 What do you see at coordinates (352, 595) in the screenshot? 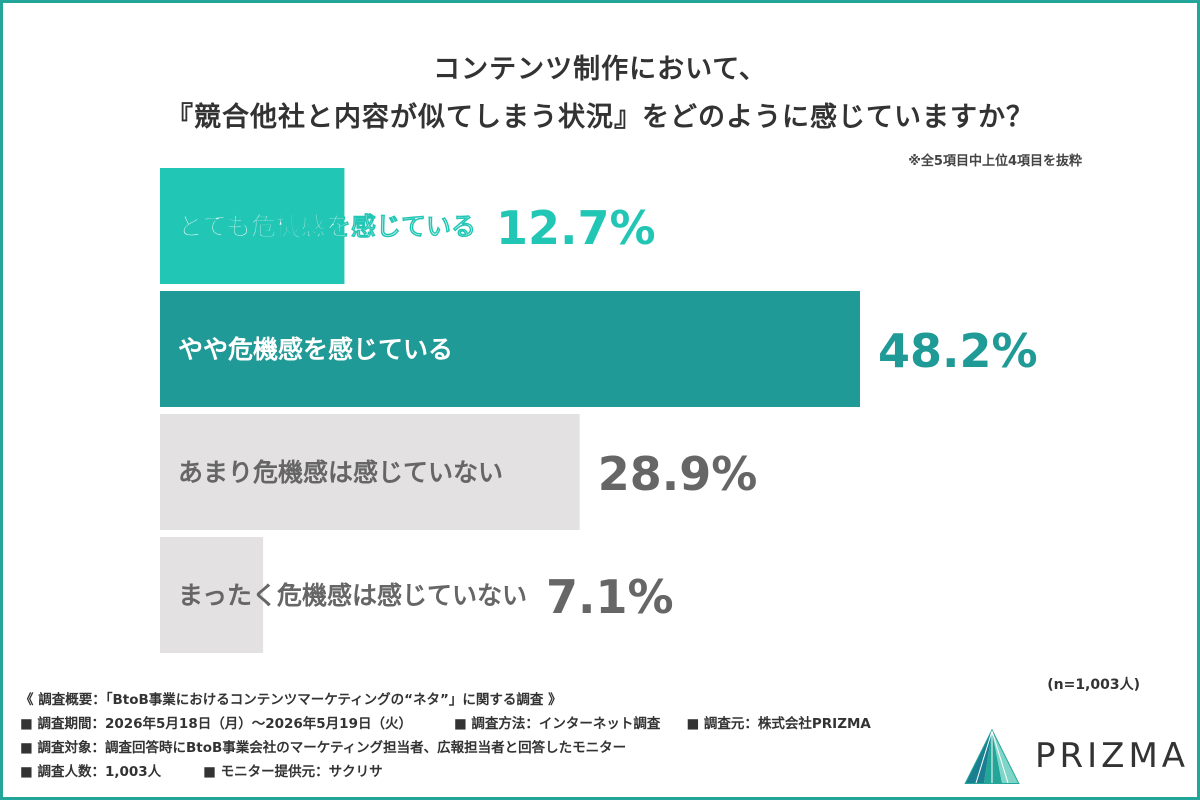
I see `bar-label-4: まったく危機感は感じていない` at bounding box center [352, 595].